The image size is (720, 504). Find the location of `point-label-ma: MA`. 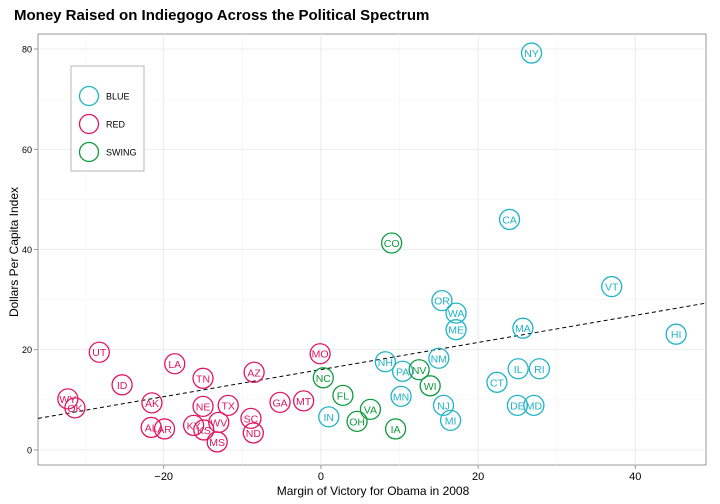

point-label-ma: MA is located at coordinates (523, 329).